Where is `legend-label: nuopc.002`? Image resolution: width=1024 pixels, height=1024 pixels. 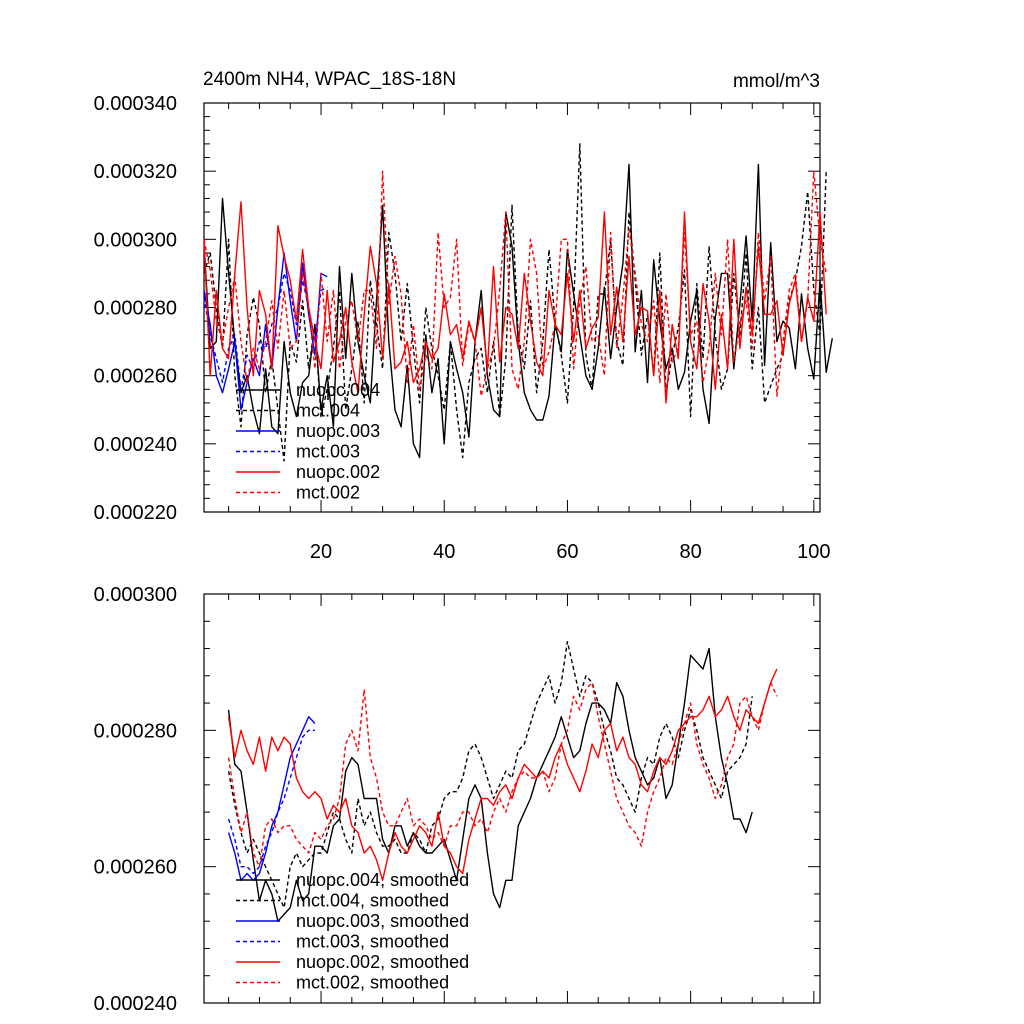
legend-label: nuopc.002 is located at coordinates (338, 472).